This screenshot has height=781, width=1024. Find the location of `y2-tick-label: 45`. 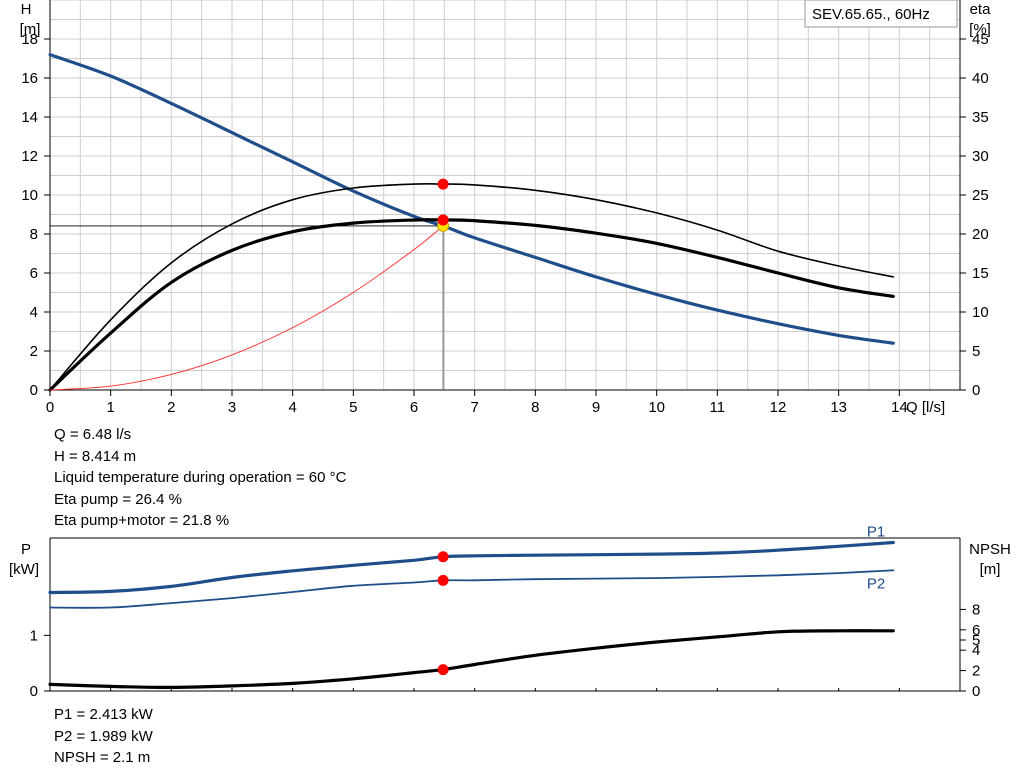

y2-tick-label: 45 is located at coordinates (980, 39).